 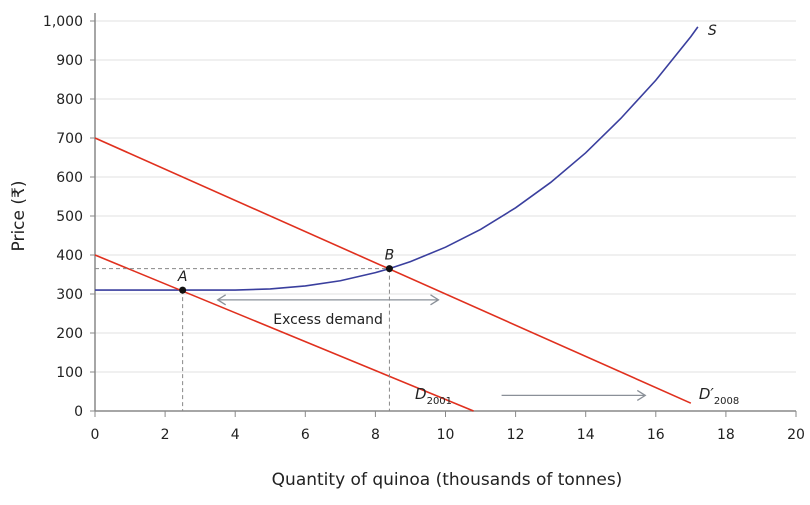 What do you see at coordinates (328, 320) in the screenshot?
I see `excess-demand-label: Excess demand` at bounding box center [328, 320].